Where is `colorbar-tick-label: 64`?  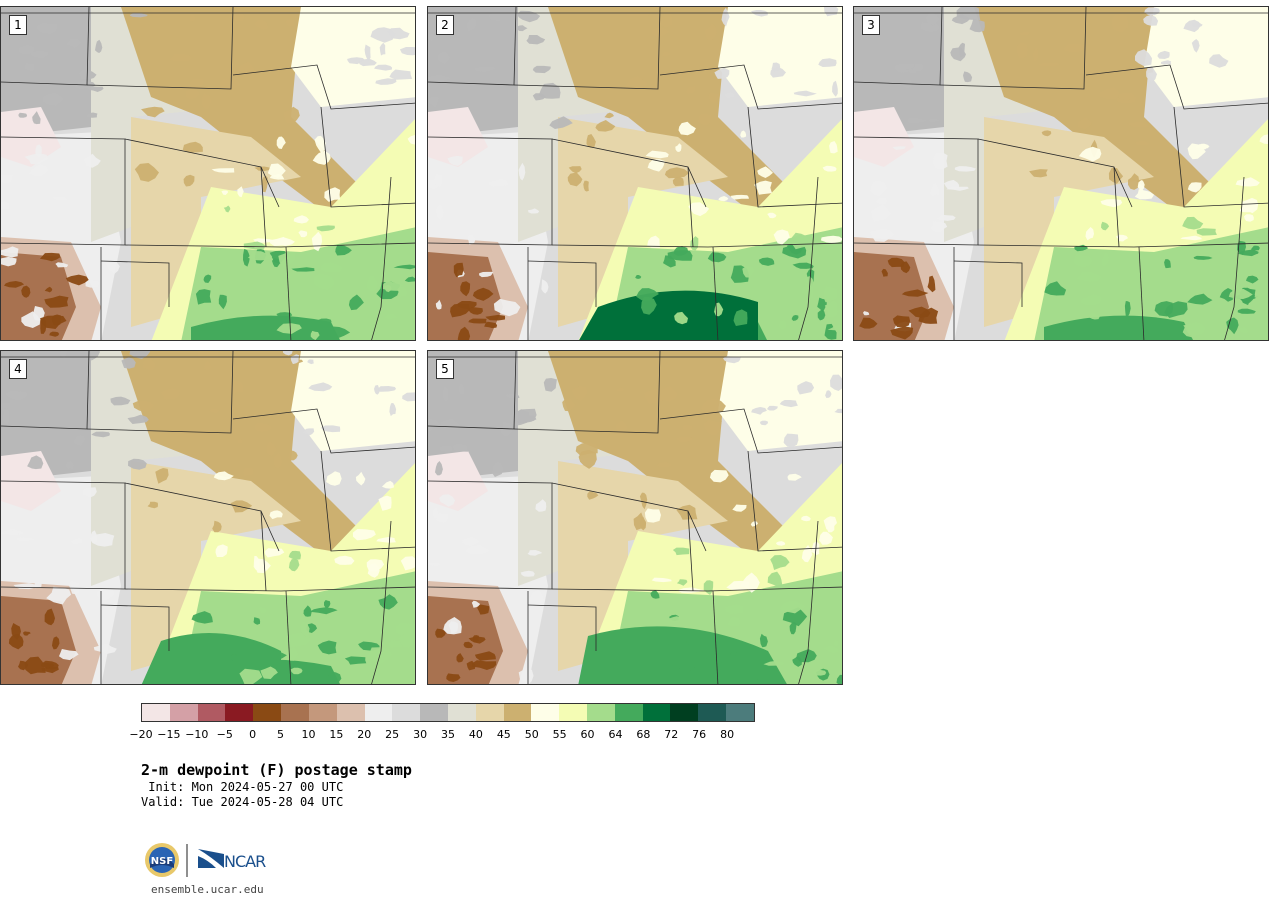
colorbar-tick-label: 64 is located at coordinates (615, 734).